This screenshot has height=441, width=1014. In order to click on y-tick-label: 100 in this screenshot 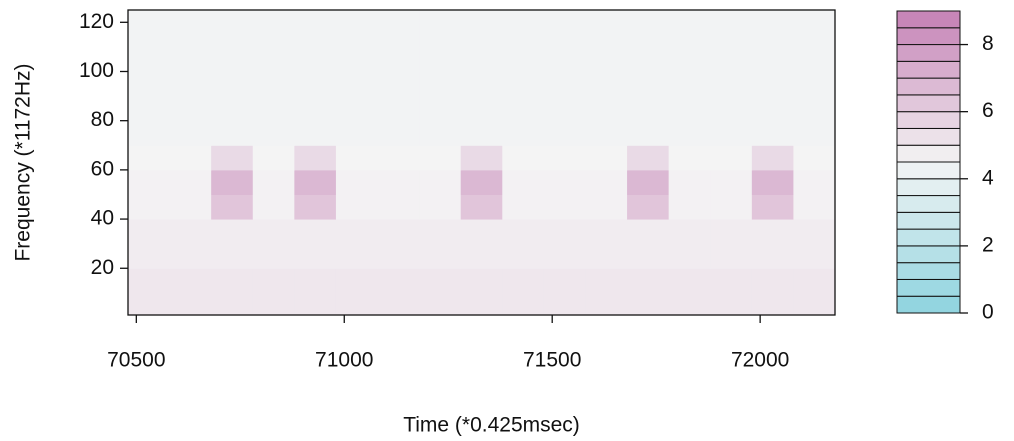, I will do `click(96, 70)`.